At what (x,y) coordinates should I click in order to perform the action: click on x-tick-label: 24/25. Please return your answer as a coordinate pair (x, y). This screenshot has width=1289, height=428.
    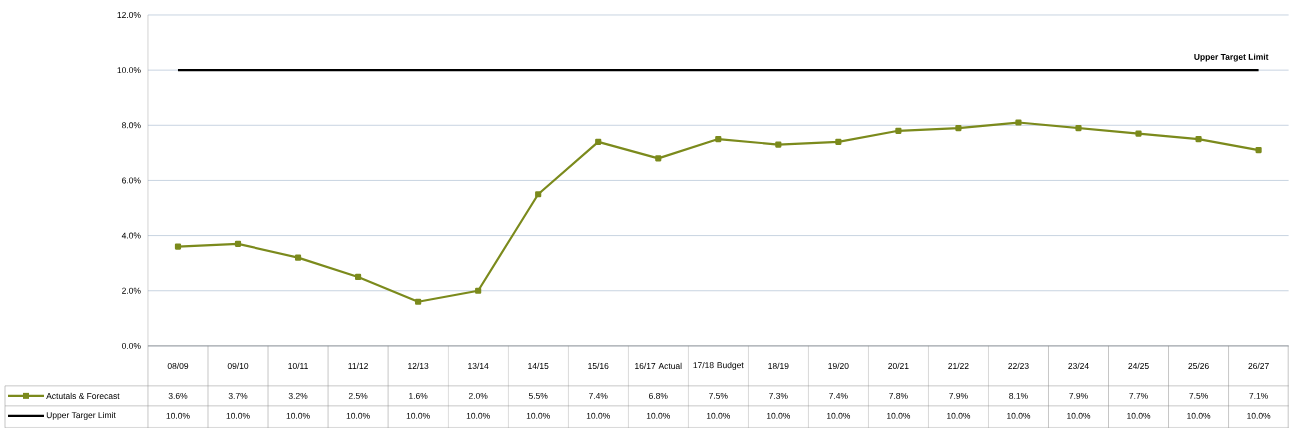
    Looking at the image, I should click on (1138, 365).